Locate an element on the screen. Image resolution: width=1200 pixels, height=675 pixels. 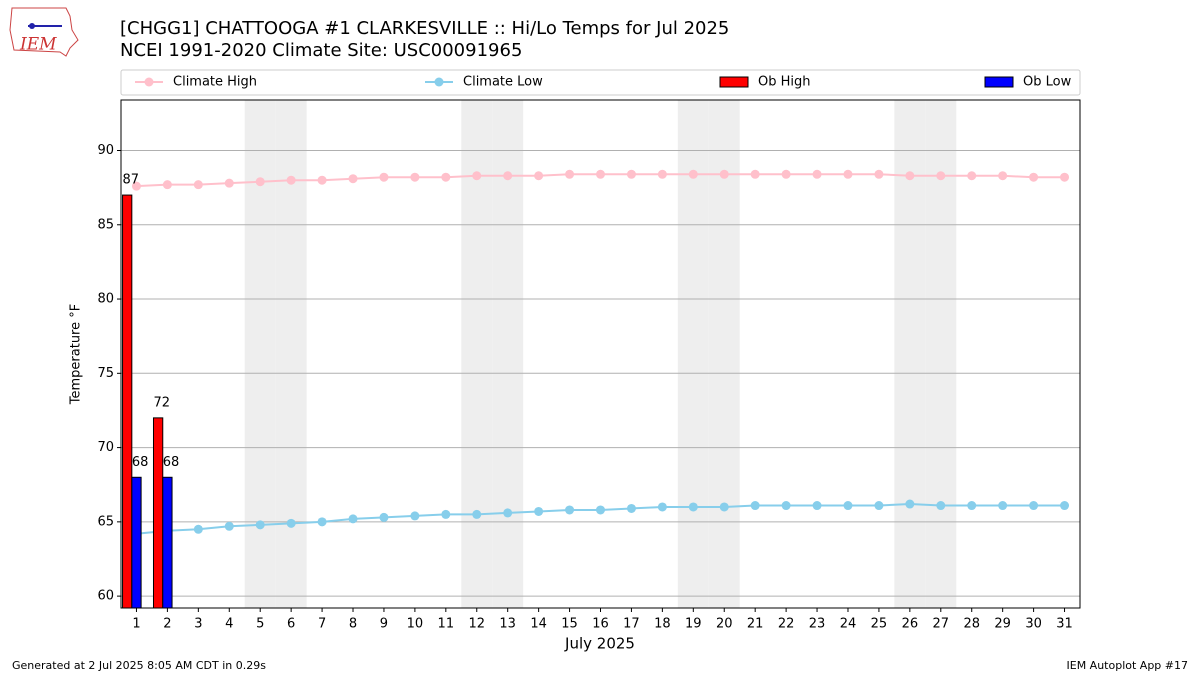
x-tick-label: 1 is located at coordinates (136, 624).